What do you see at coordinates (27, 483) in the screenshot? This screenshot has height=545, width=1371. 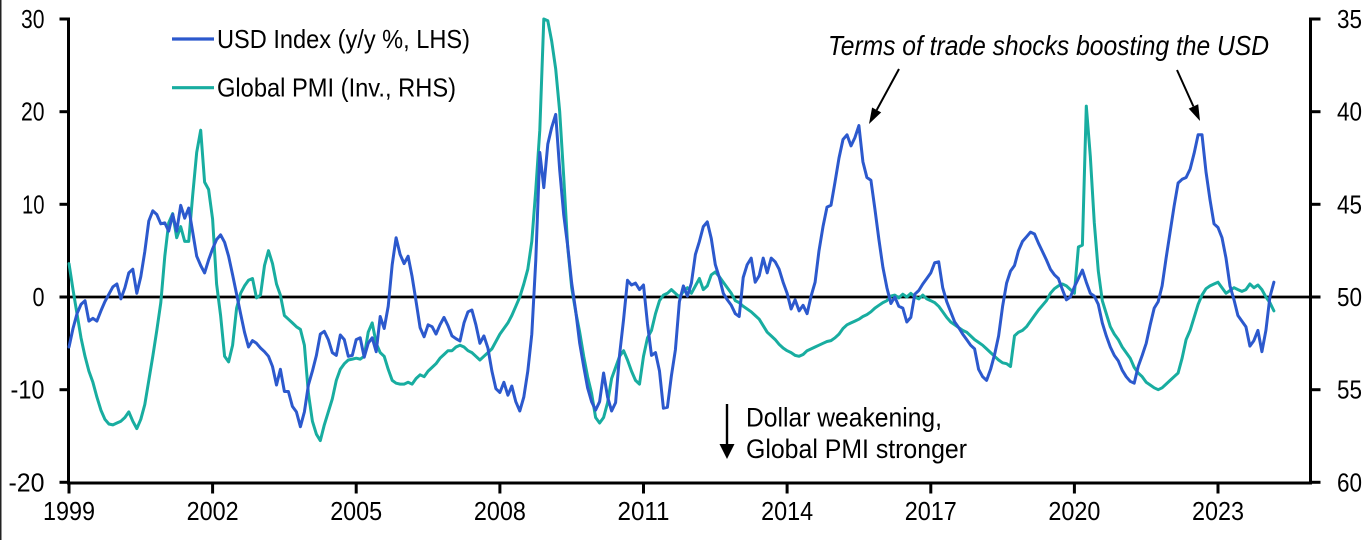 I see `svg-text: -20` at bounding box center [27, 483].